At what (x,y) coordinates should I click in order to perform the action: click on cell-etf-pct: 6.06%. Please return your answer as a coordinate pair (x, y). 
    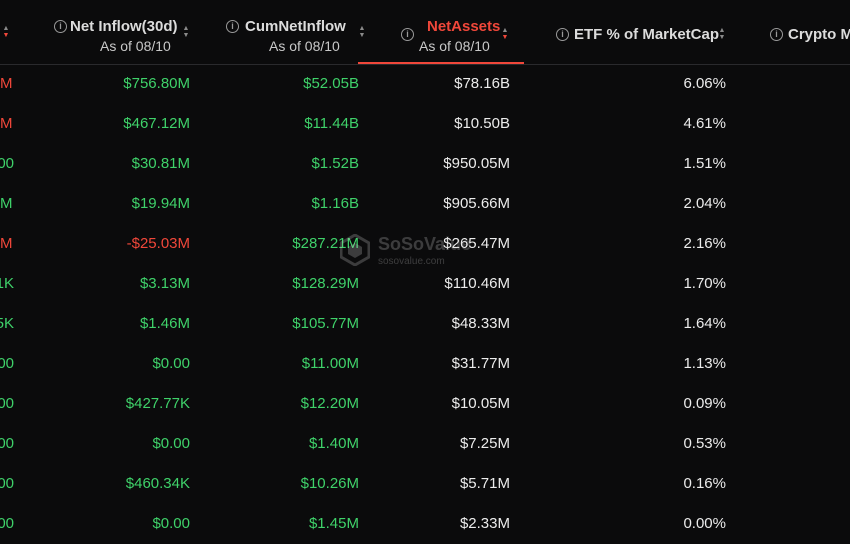
    Looking at the image, I should click on (704, 83).